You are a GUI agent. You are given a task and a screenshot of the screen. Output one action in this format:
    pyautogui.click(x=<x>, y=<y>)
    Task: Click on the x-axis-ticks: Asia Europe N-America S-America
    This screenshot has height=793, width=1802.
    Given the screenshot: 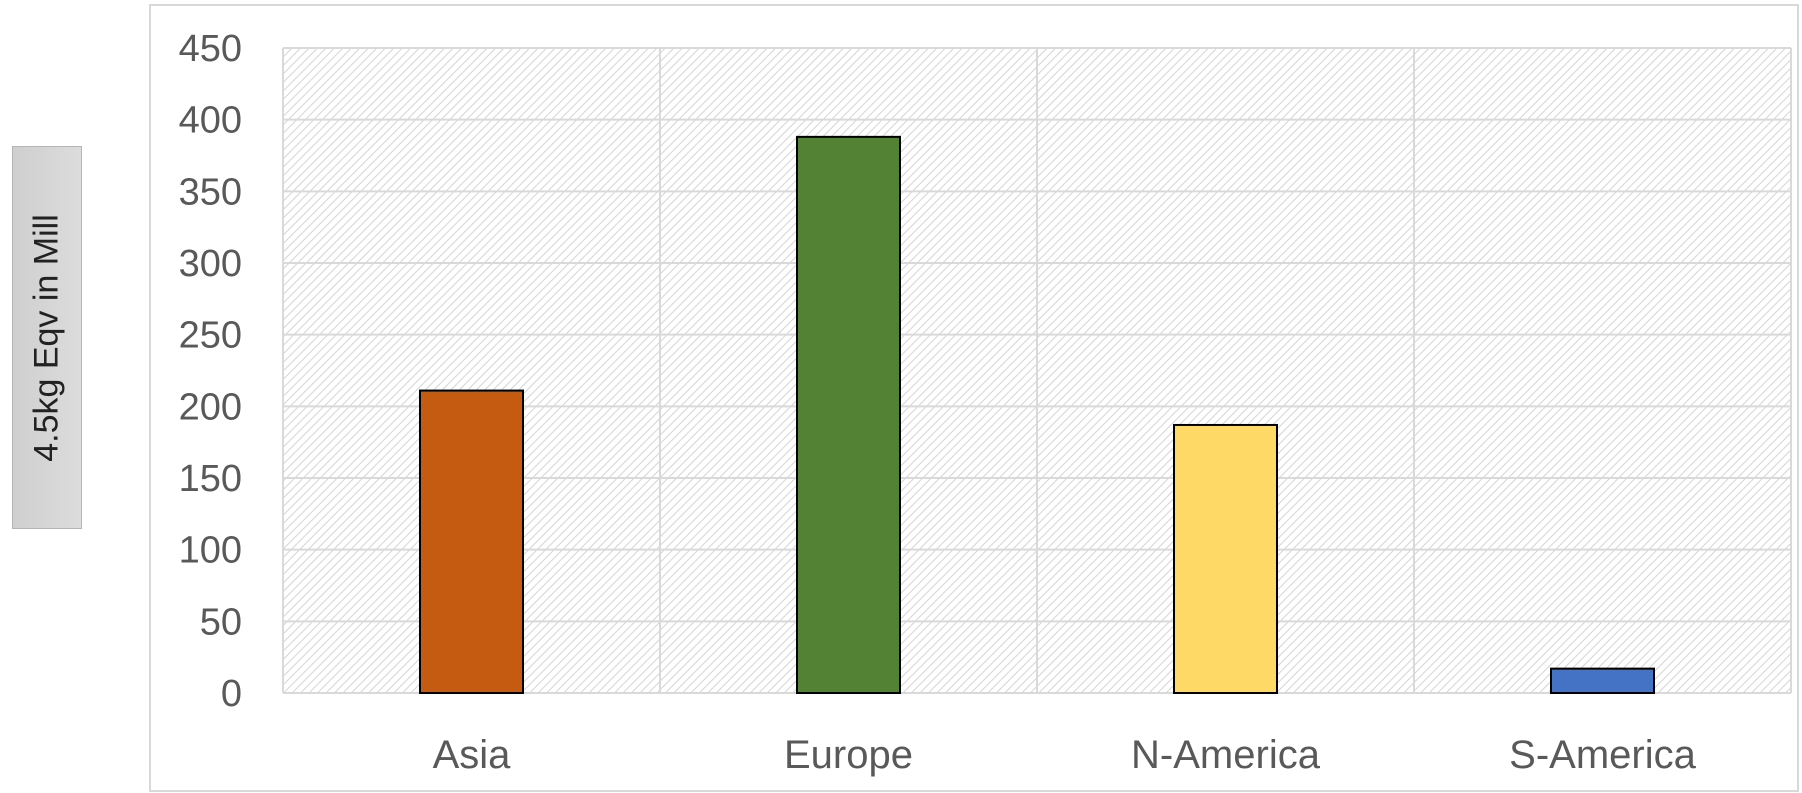 What is the action you would take?
    pyautogui.click(x=1065, y=755)
    